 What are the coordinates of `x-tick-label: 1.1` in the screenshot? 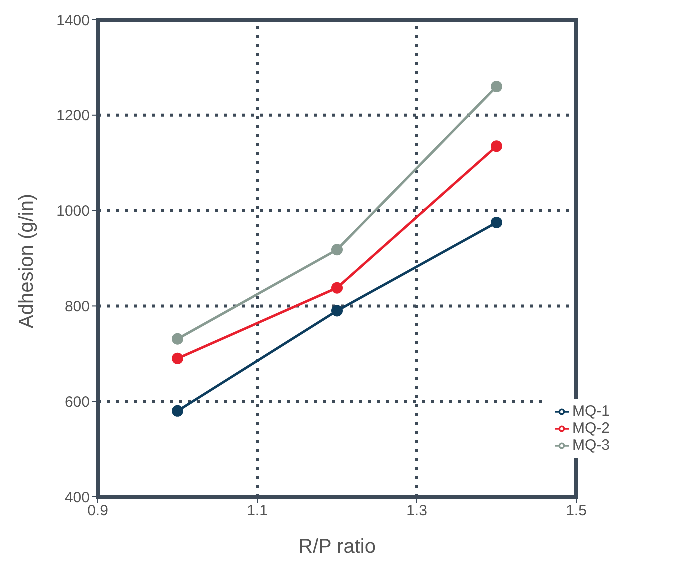 It's located at (257, 511).